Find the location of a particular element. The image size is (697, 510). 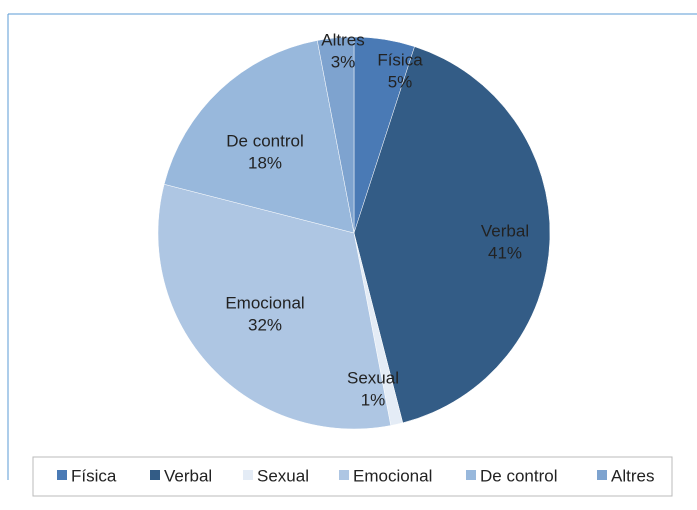

legend-label: Verbal is located at coordinates (188, 475).